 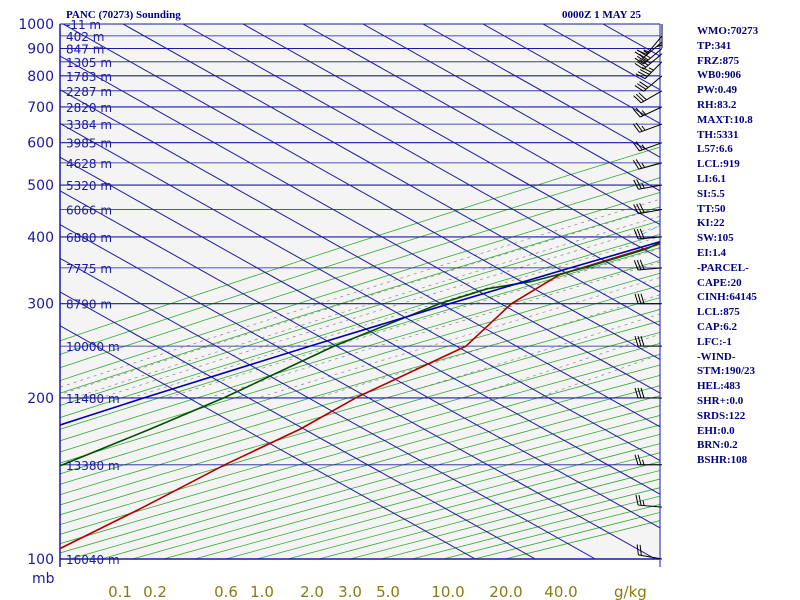 I want to click on height-label: 1783 m, so click(x=89, y=77).